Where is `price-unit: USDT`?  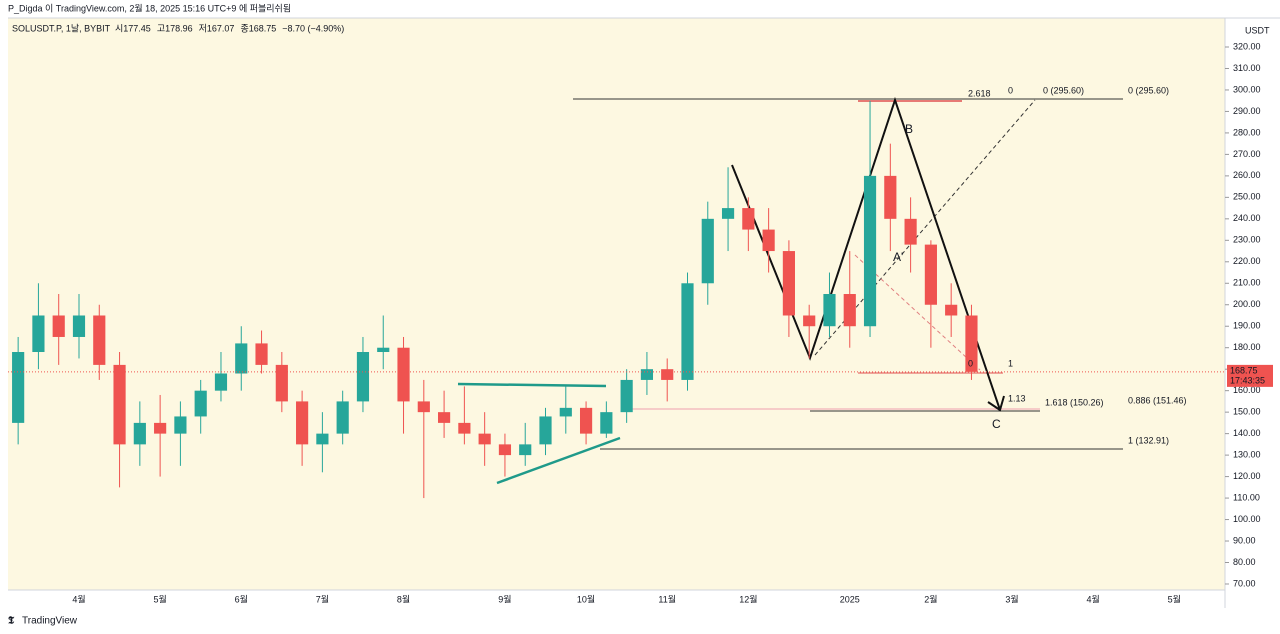
price-unit: USDT is located at coordinates (1257, 30).